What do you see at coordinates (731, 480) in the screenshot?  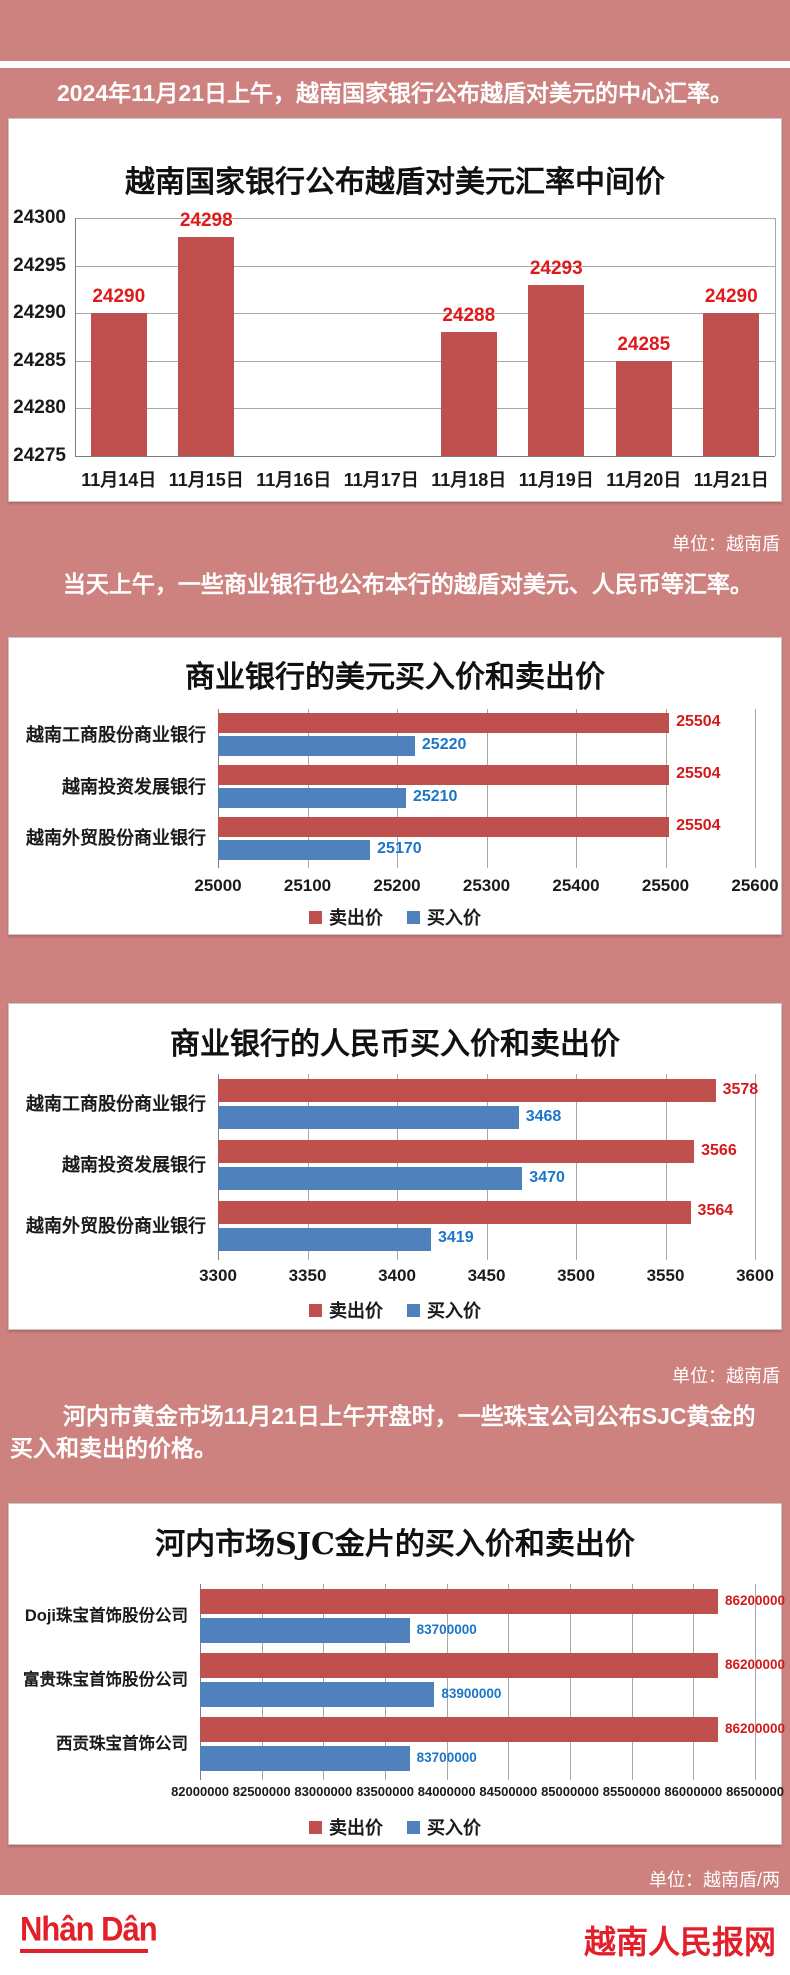 I see `x-axis-tick-label: 11月21日` at bounding box center [731, 480].